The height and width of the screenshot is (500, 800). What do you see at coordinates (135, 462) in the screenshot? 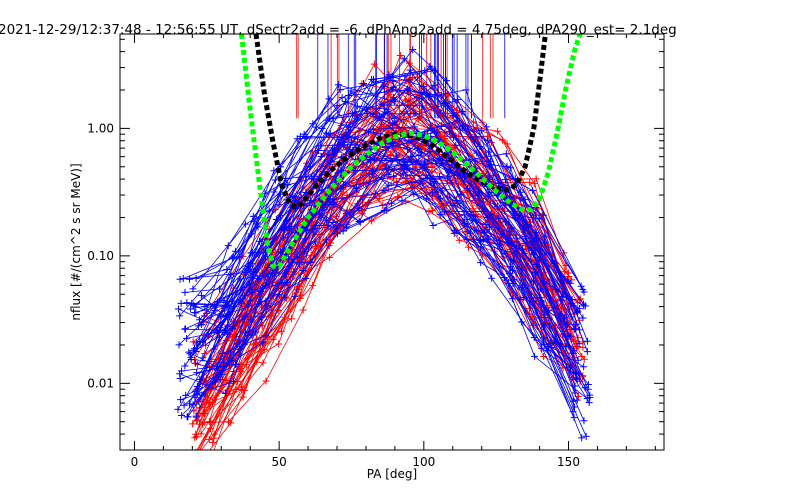
I see `x-tick-label: 0` at bounding box center [135, 462].